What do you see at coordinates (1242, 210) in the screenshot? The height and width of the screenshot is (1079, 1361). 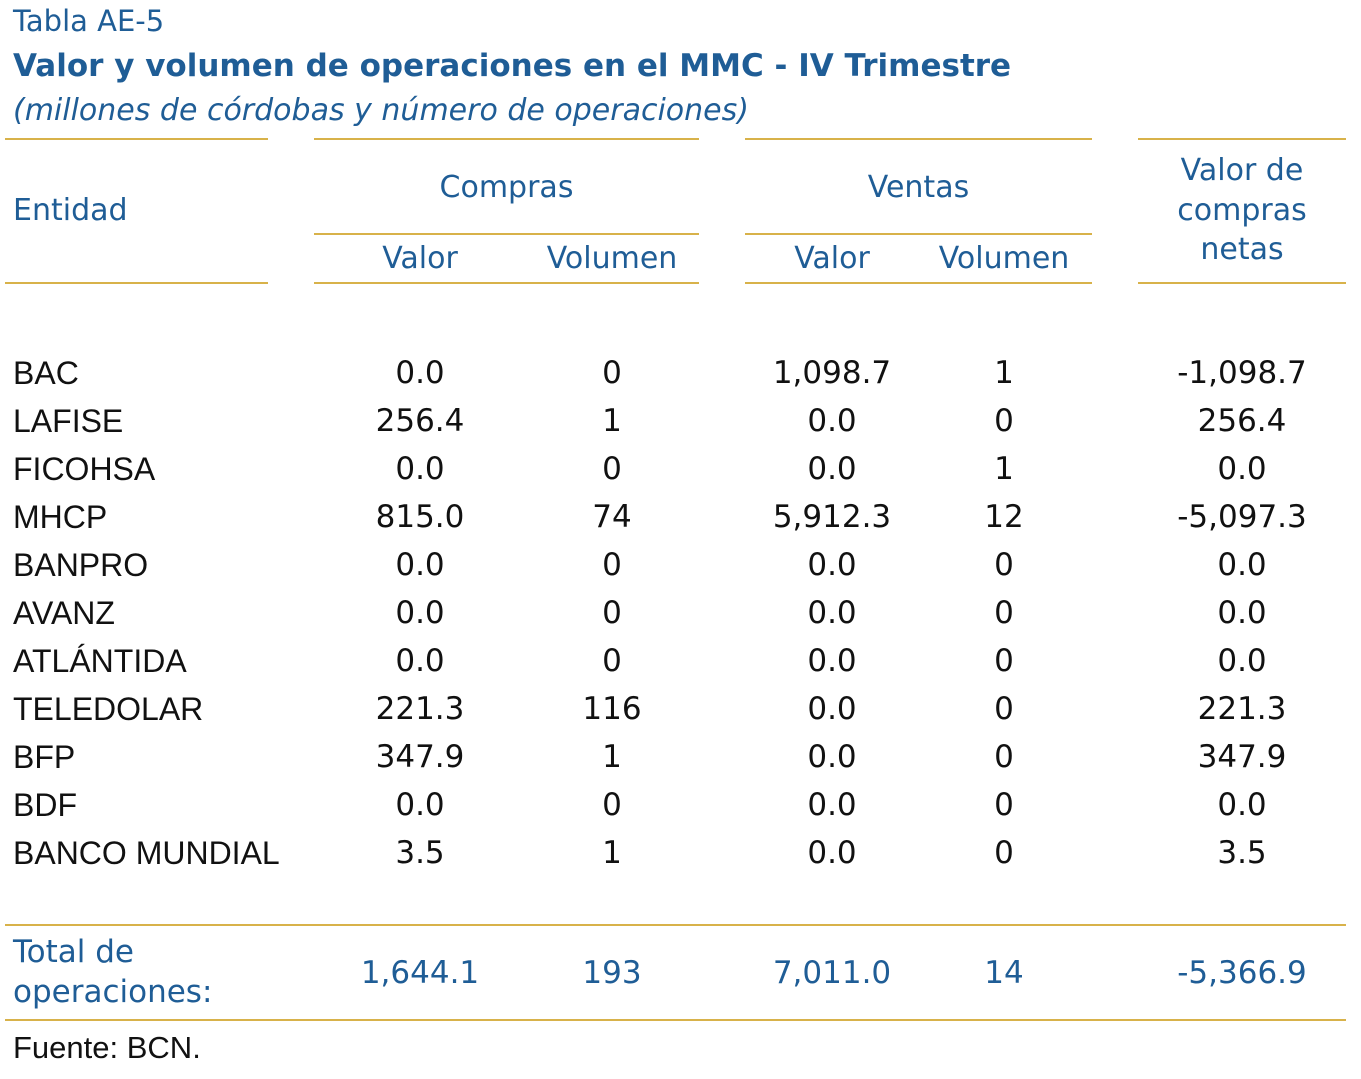 I see `header-netas-line2: compras` at bounding box center [1242, 210].